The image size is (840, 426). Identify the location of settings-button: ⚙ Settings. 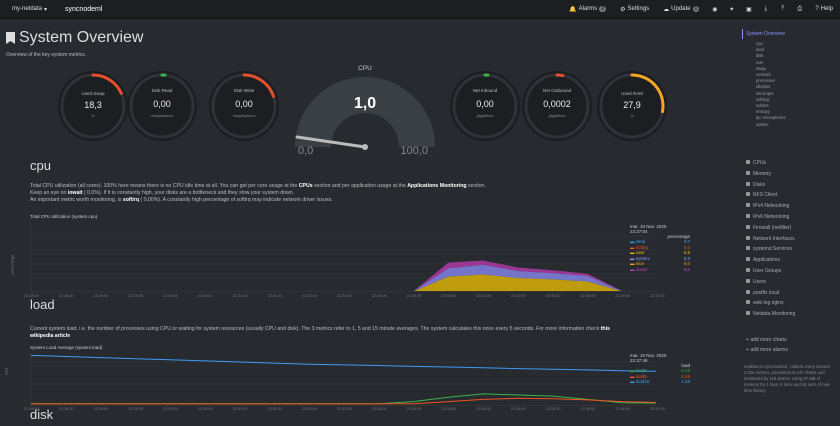
(634, 9).